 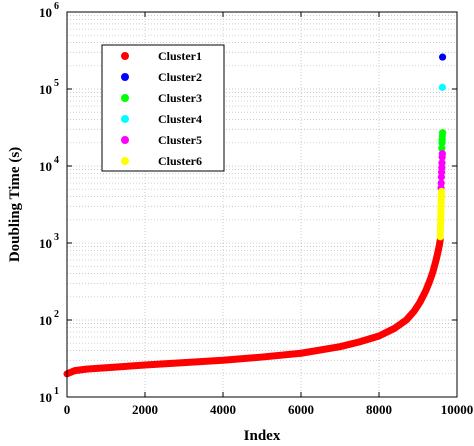 What do you see at coordinates (180, 98) in the screenshot?
I see `legend-label: Cluster3` at bounding box center [180, 98].